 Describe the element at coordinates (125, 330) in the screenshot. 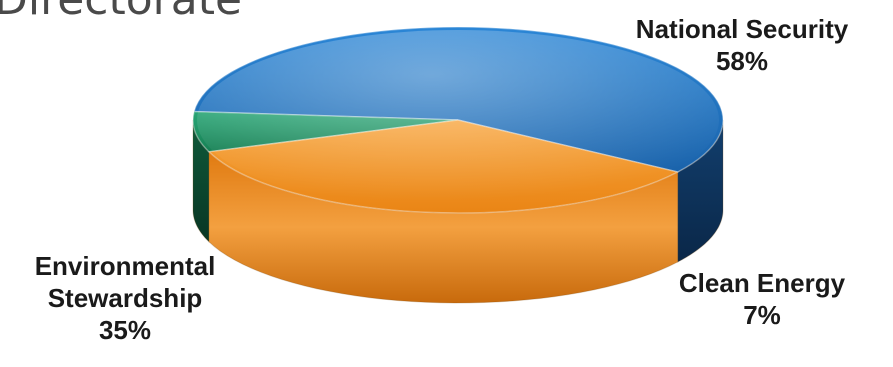

I see `slice-percent-environmental-stewardship: 35%` at that location.